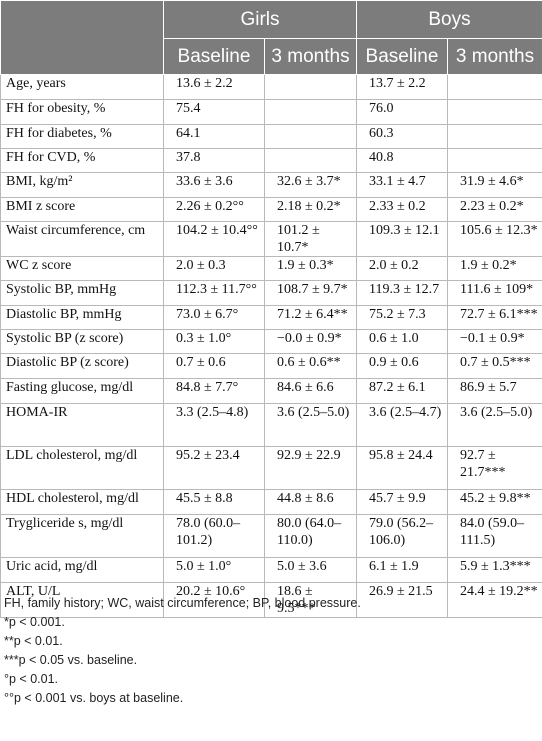 The image size is (542, 741). Describe the element at coordinates (402, 136) in the screenshot. I see `table-cell: 60.3` at that location.